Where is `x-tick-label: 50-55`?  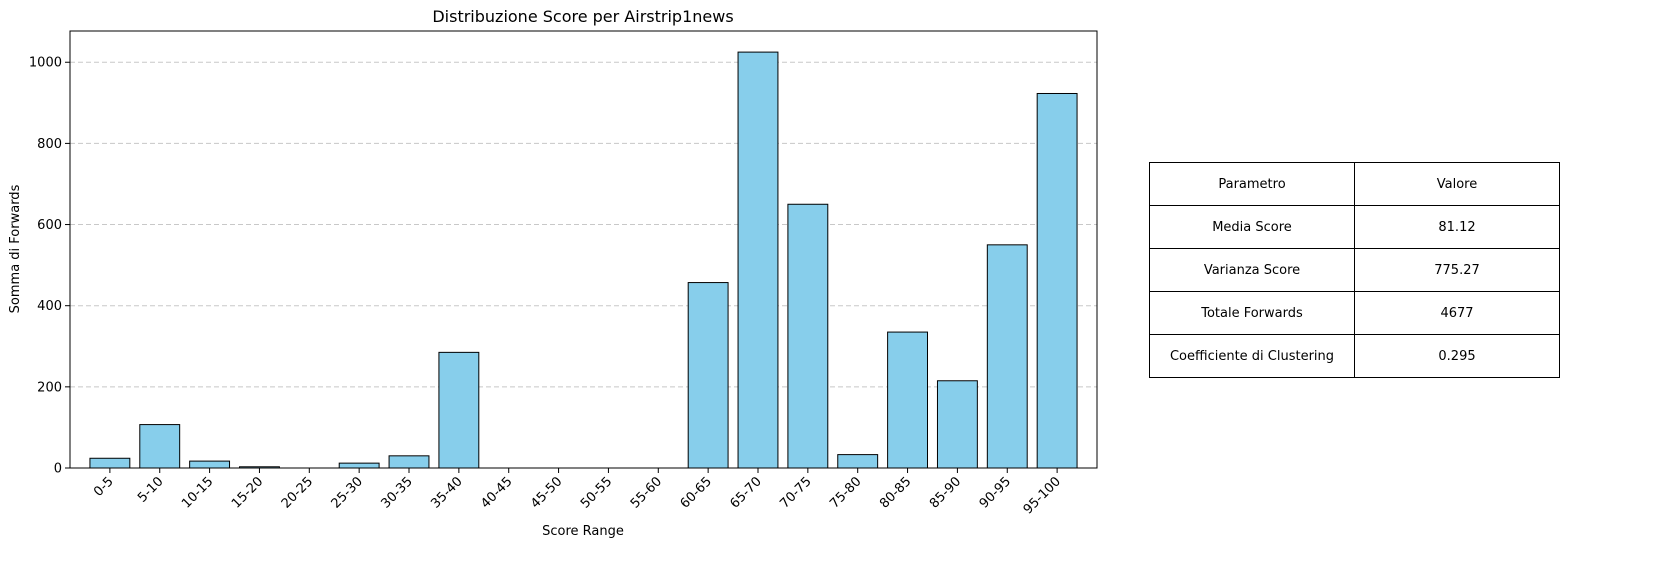
x-tick-label: 50-55 is located at coordinates (596, 492).